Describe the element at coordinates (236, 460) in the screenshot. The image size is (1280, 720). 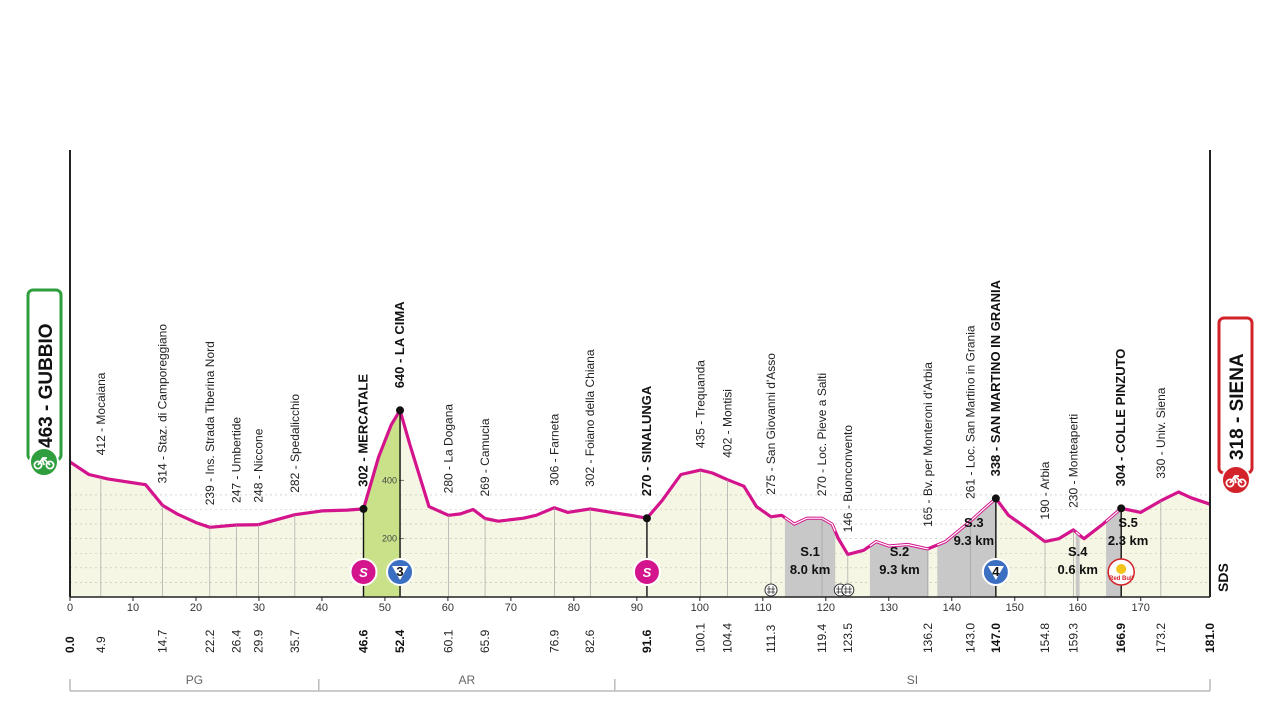
I see `waypoint-label: 247 - Umbertide` at that location.